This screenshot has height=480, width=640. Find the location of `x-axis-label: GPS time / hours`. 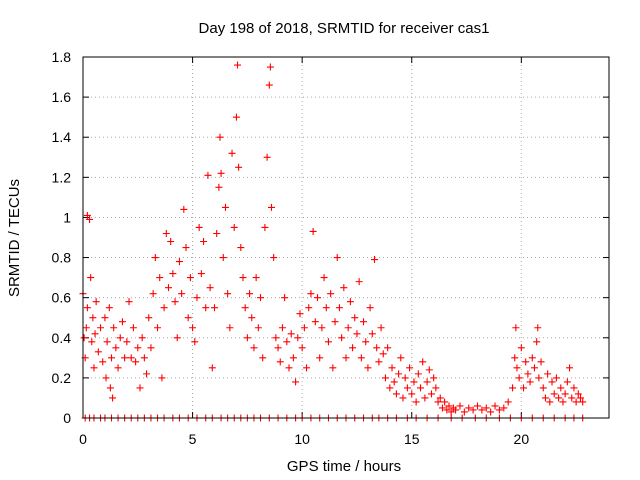

x-axis-label: GPS time / hours is located at coordinates (344, 466).